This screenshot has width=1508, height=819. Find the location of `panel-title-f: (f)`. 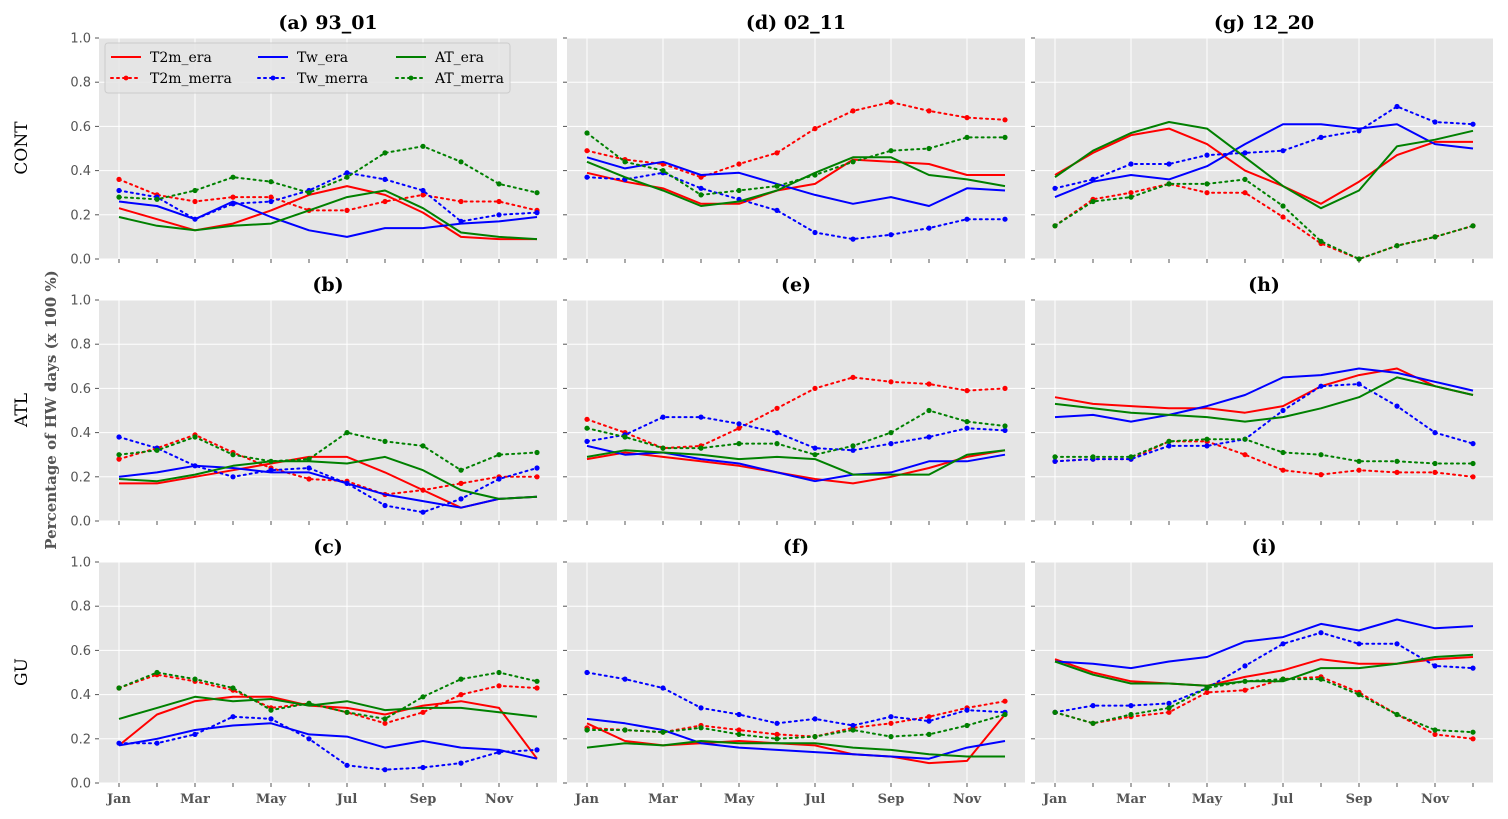

panel-title-f: (f) is located at coordinates (796, 547).